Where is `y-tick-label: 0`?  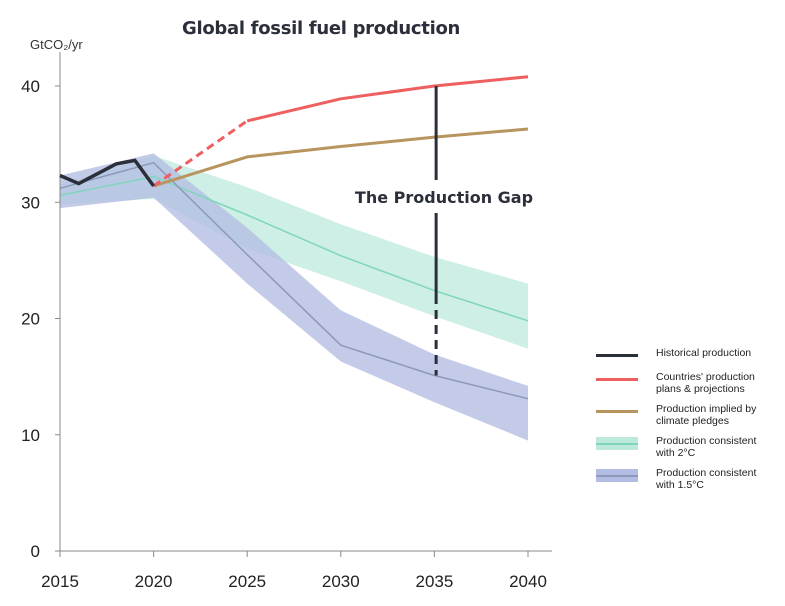
y-tick-label: 0 is located at coordinates (35, 551).